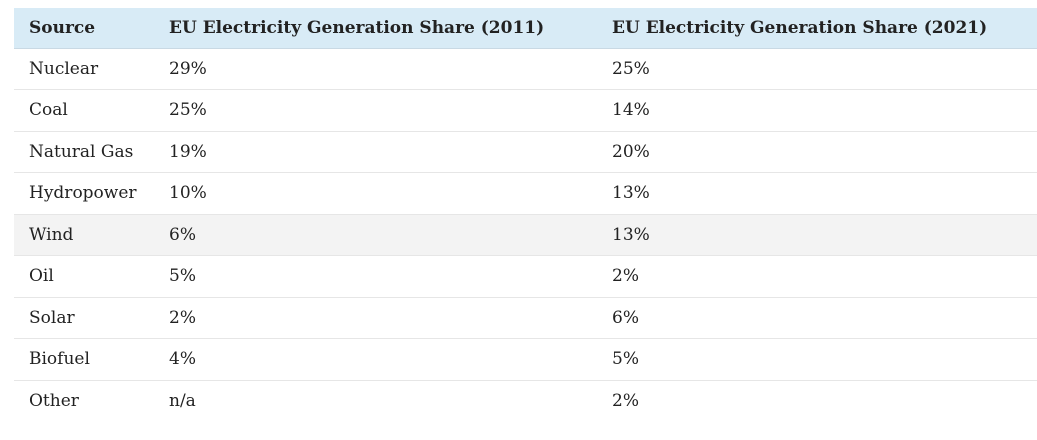  What do you see at coordinates (188, 68) in the screenshot?
I see `cell-share-2011: 29%` at bounding box center [188, 68].